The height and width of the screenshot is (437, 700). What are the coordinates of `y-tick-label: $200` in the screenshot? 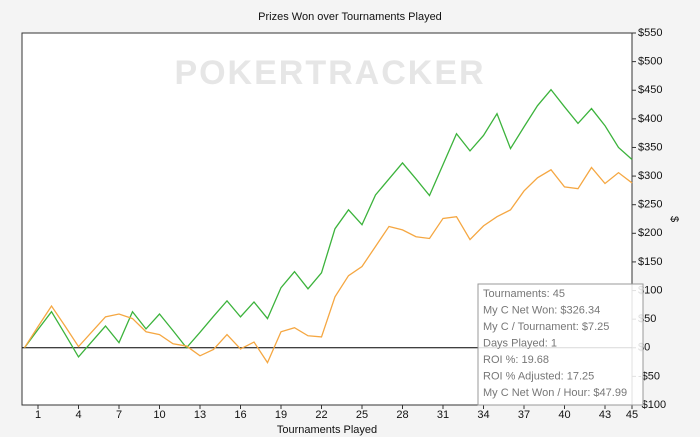 It's located at (650, 233).